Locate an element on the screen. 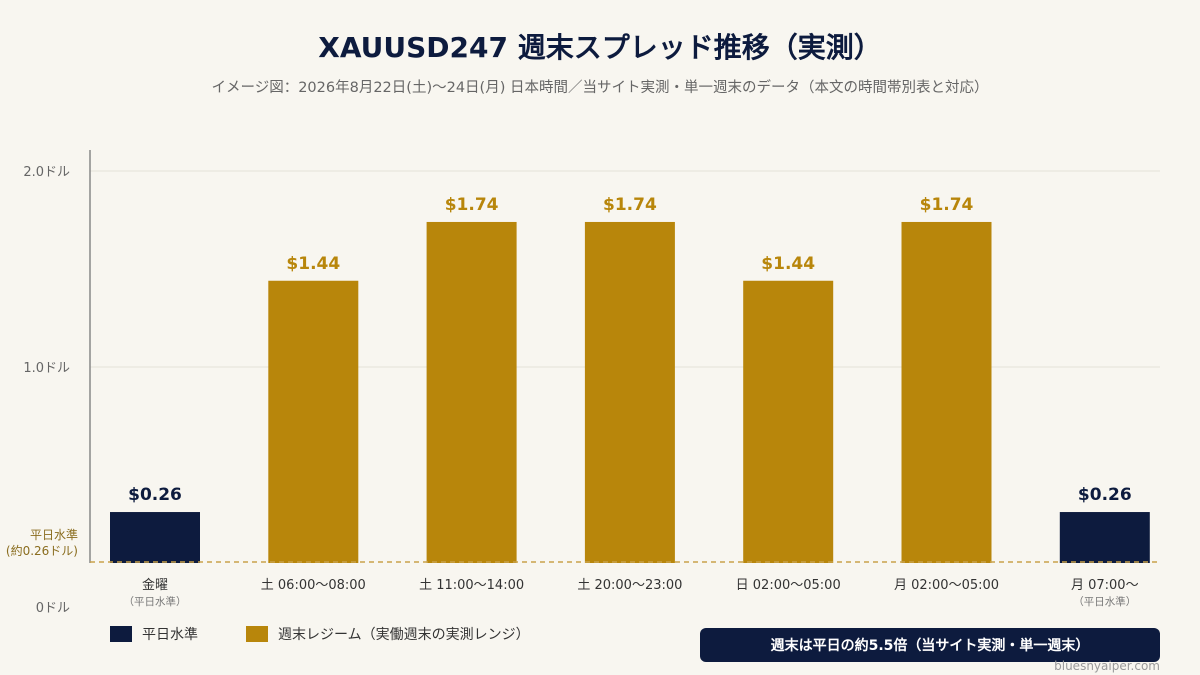 This screenshot has width=1200, height=675. baseline-label-value: (約0.26ドル) is located at coordinates (42, 550).